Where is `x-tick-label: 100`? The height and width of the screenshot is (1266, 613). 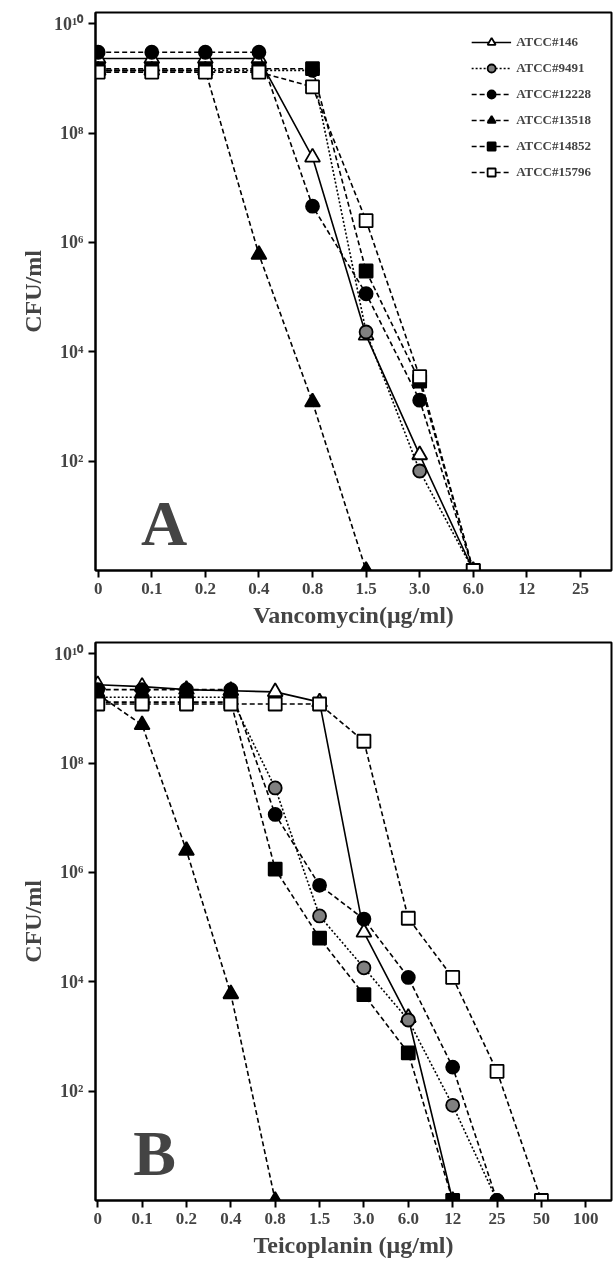
x-tick-label: 100 is located at coordinates (586, 1218).